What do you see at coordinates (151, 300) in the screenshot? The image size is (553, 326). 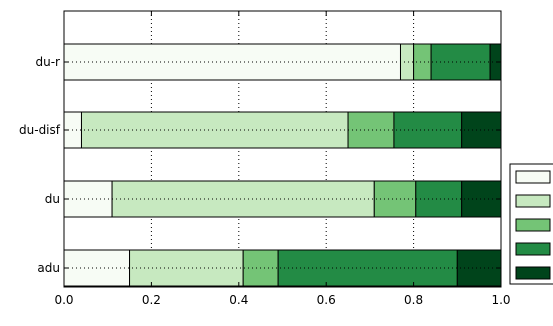 I see `x-tick-label: 0.2` at bounding box center [151, 300].